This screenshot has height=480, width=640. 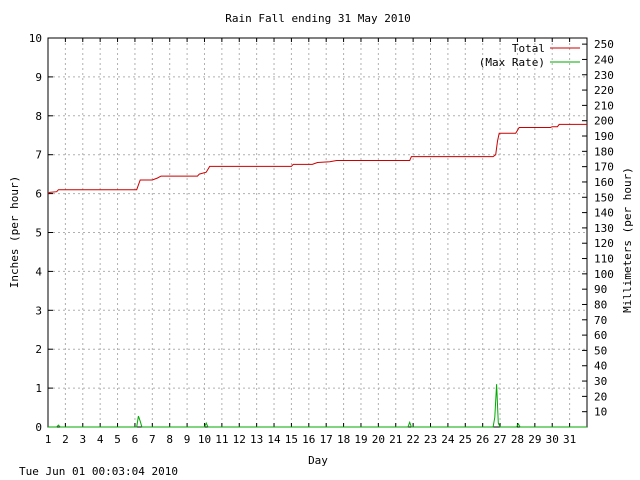 I want to click on x-tick-label: 14, so click(x=274, y=439).